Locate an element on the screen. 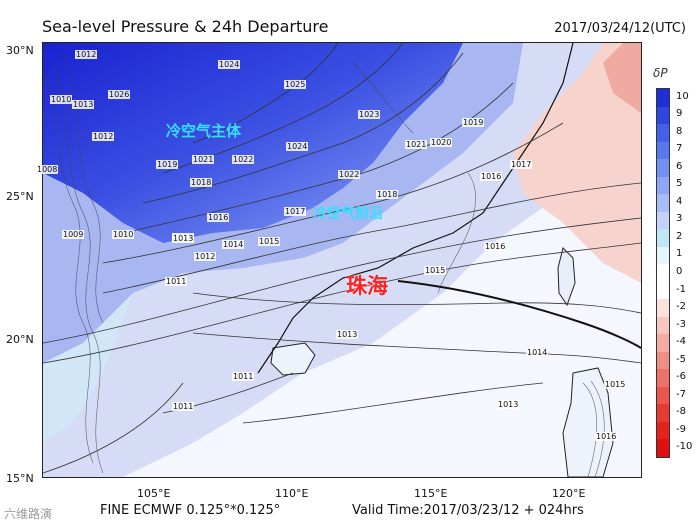 This screenshot has width=700, height=525. colorbar-tick: -7 is located at coordinates (681, 394).